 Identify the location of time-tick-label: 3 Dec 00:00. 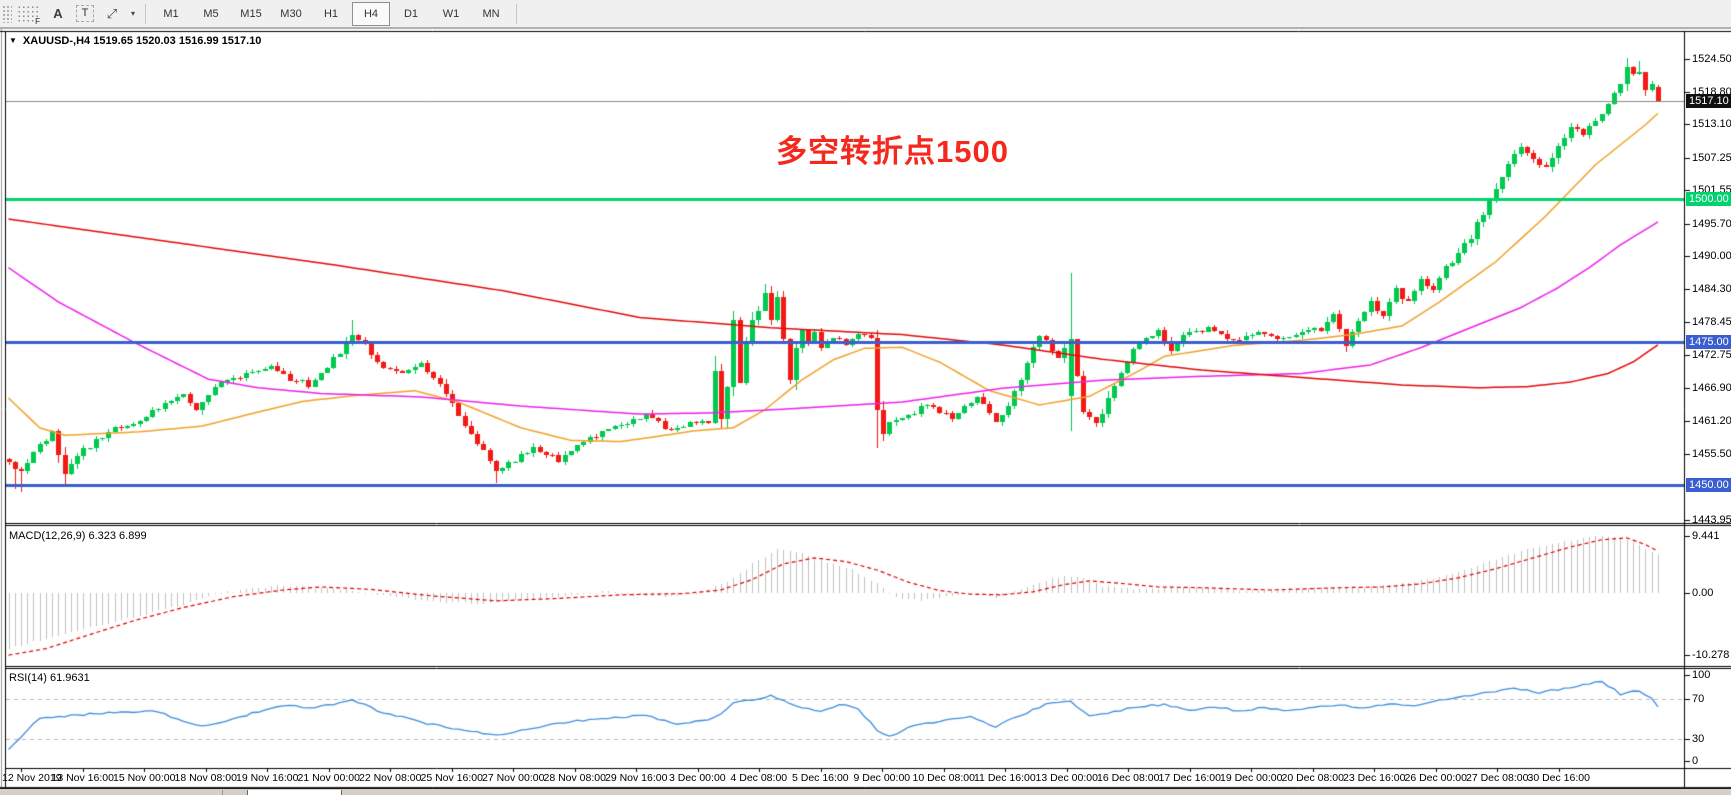
(697, 778).